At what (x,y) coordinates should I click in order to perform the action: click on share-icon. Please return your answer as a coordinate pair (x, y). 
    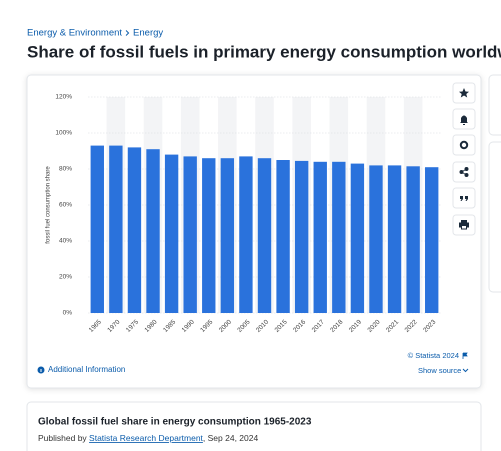
    Looking at the image, I should click on (464, 172).